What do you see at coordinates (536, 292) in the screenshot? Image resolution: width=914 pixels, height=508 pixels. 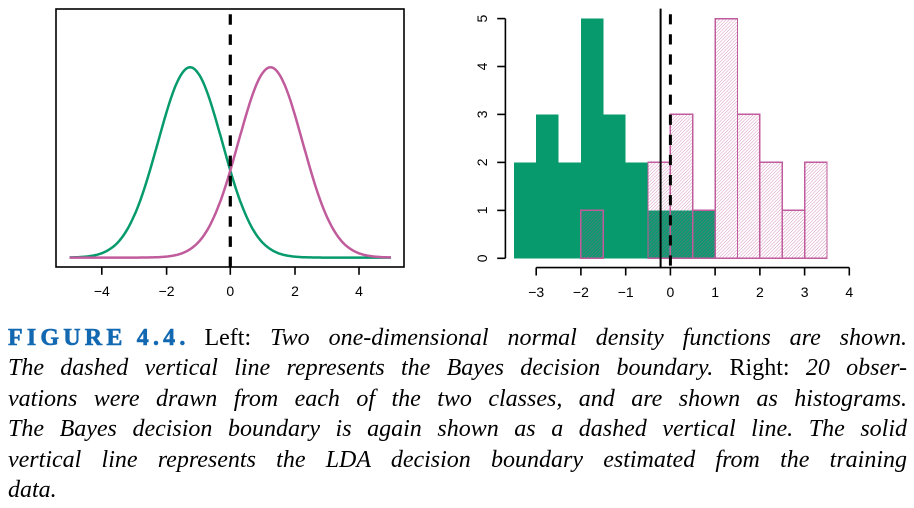 I see `svg-text: −3` at bounding box center [536, 292].